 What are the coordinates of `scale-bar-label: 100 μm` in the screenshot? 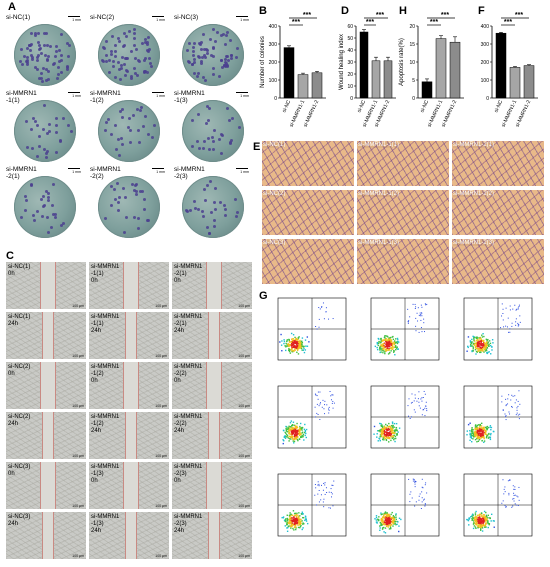 It's located at (78, 306).